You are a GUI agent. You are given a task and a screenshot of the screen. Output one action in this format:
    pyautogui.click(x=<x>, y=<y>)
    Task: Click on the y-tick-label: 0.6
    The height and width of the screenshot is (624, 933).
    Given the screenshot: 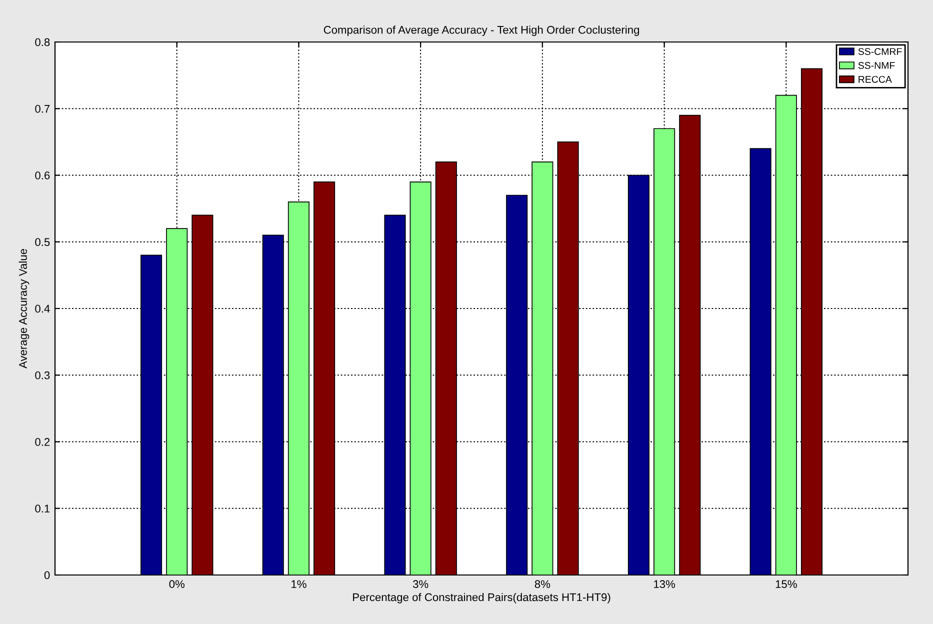 What is the action you would take?
    pyautogui.click(x=42, y=176)
    